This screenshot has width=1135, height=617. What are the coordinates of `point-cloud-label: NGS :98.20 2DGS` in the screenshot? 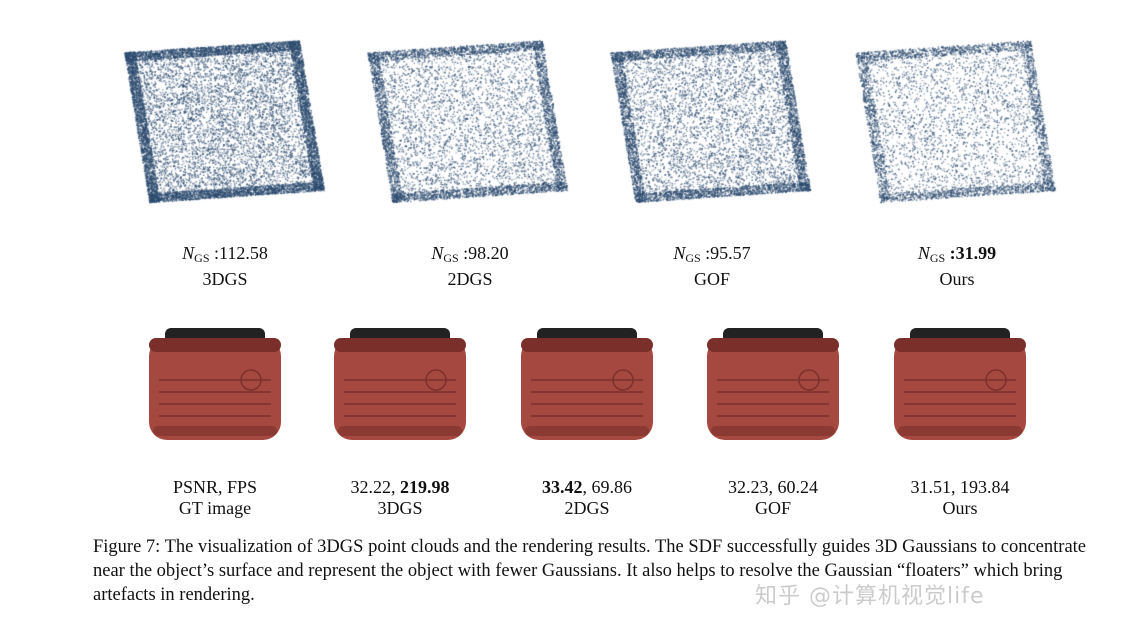 It's located at (470, 266).